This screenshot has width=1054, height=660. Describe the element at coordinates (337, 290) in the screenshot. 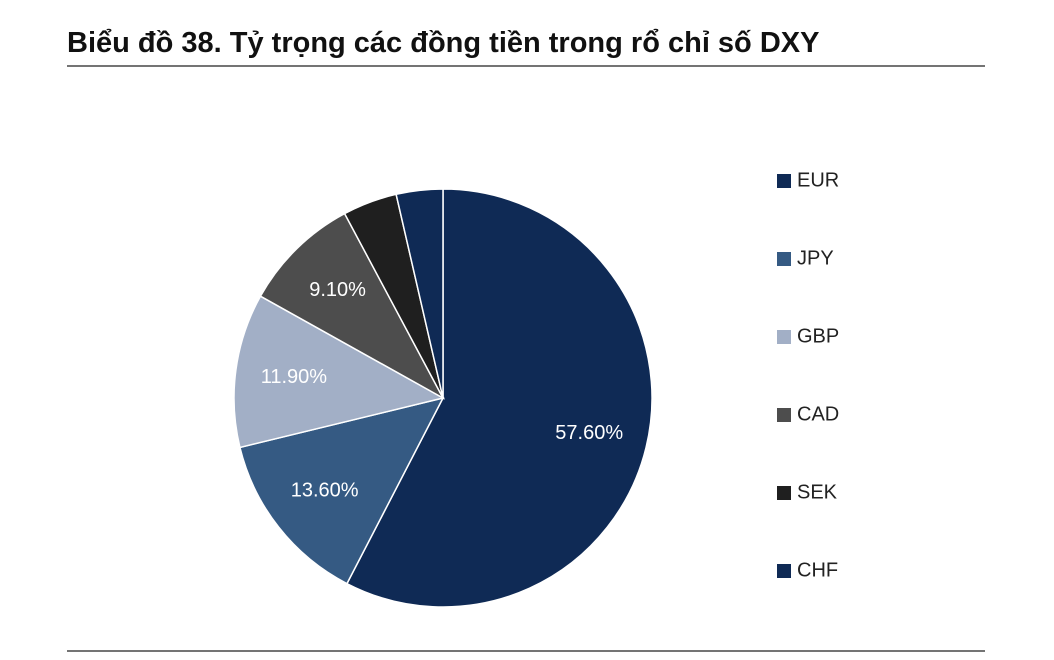

I see `data-label: 9.10%` at that location.